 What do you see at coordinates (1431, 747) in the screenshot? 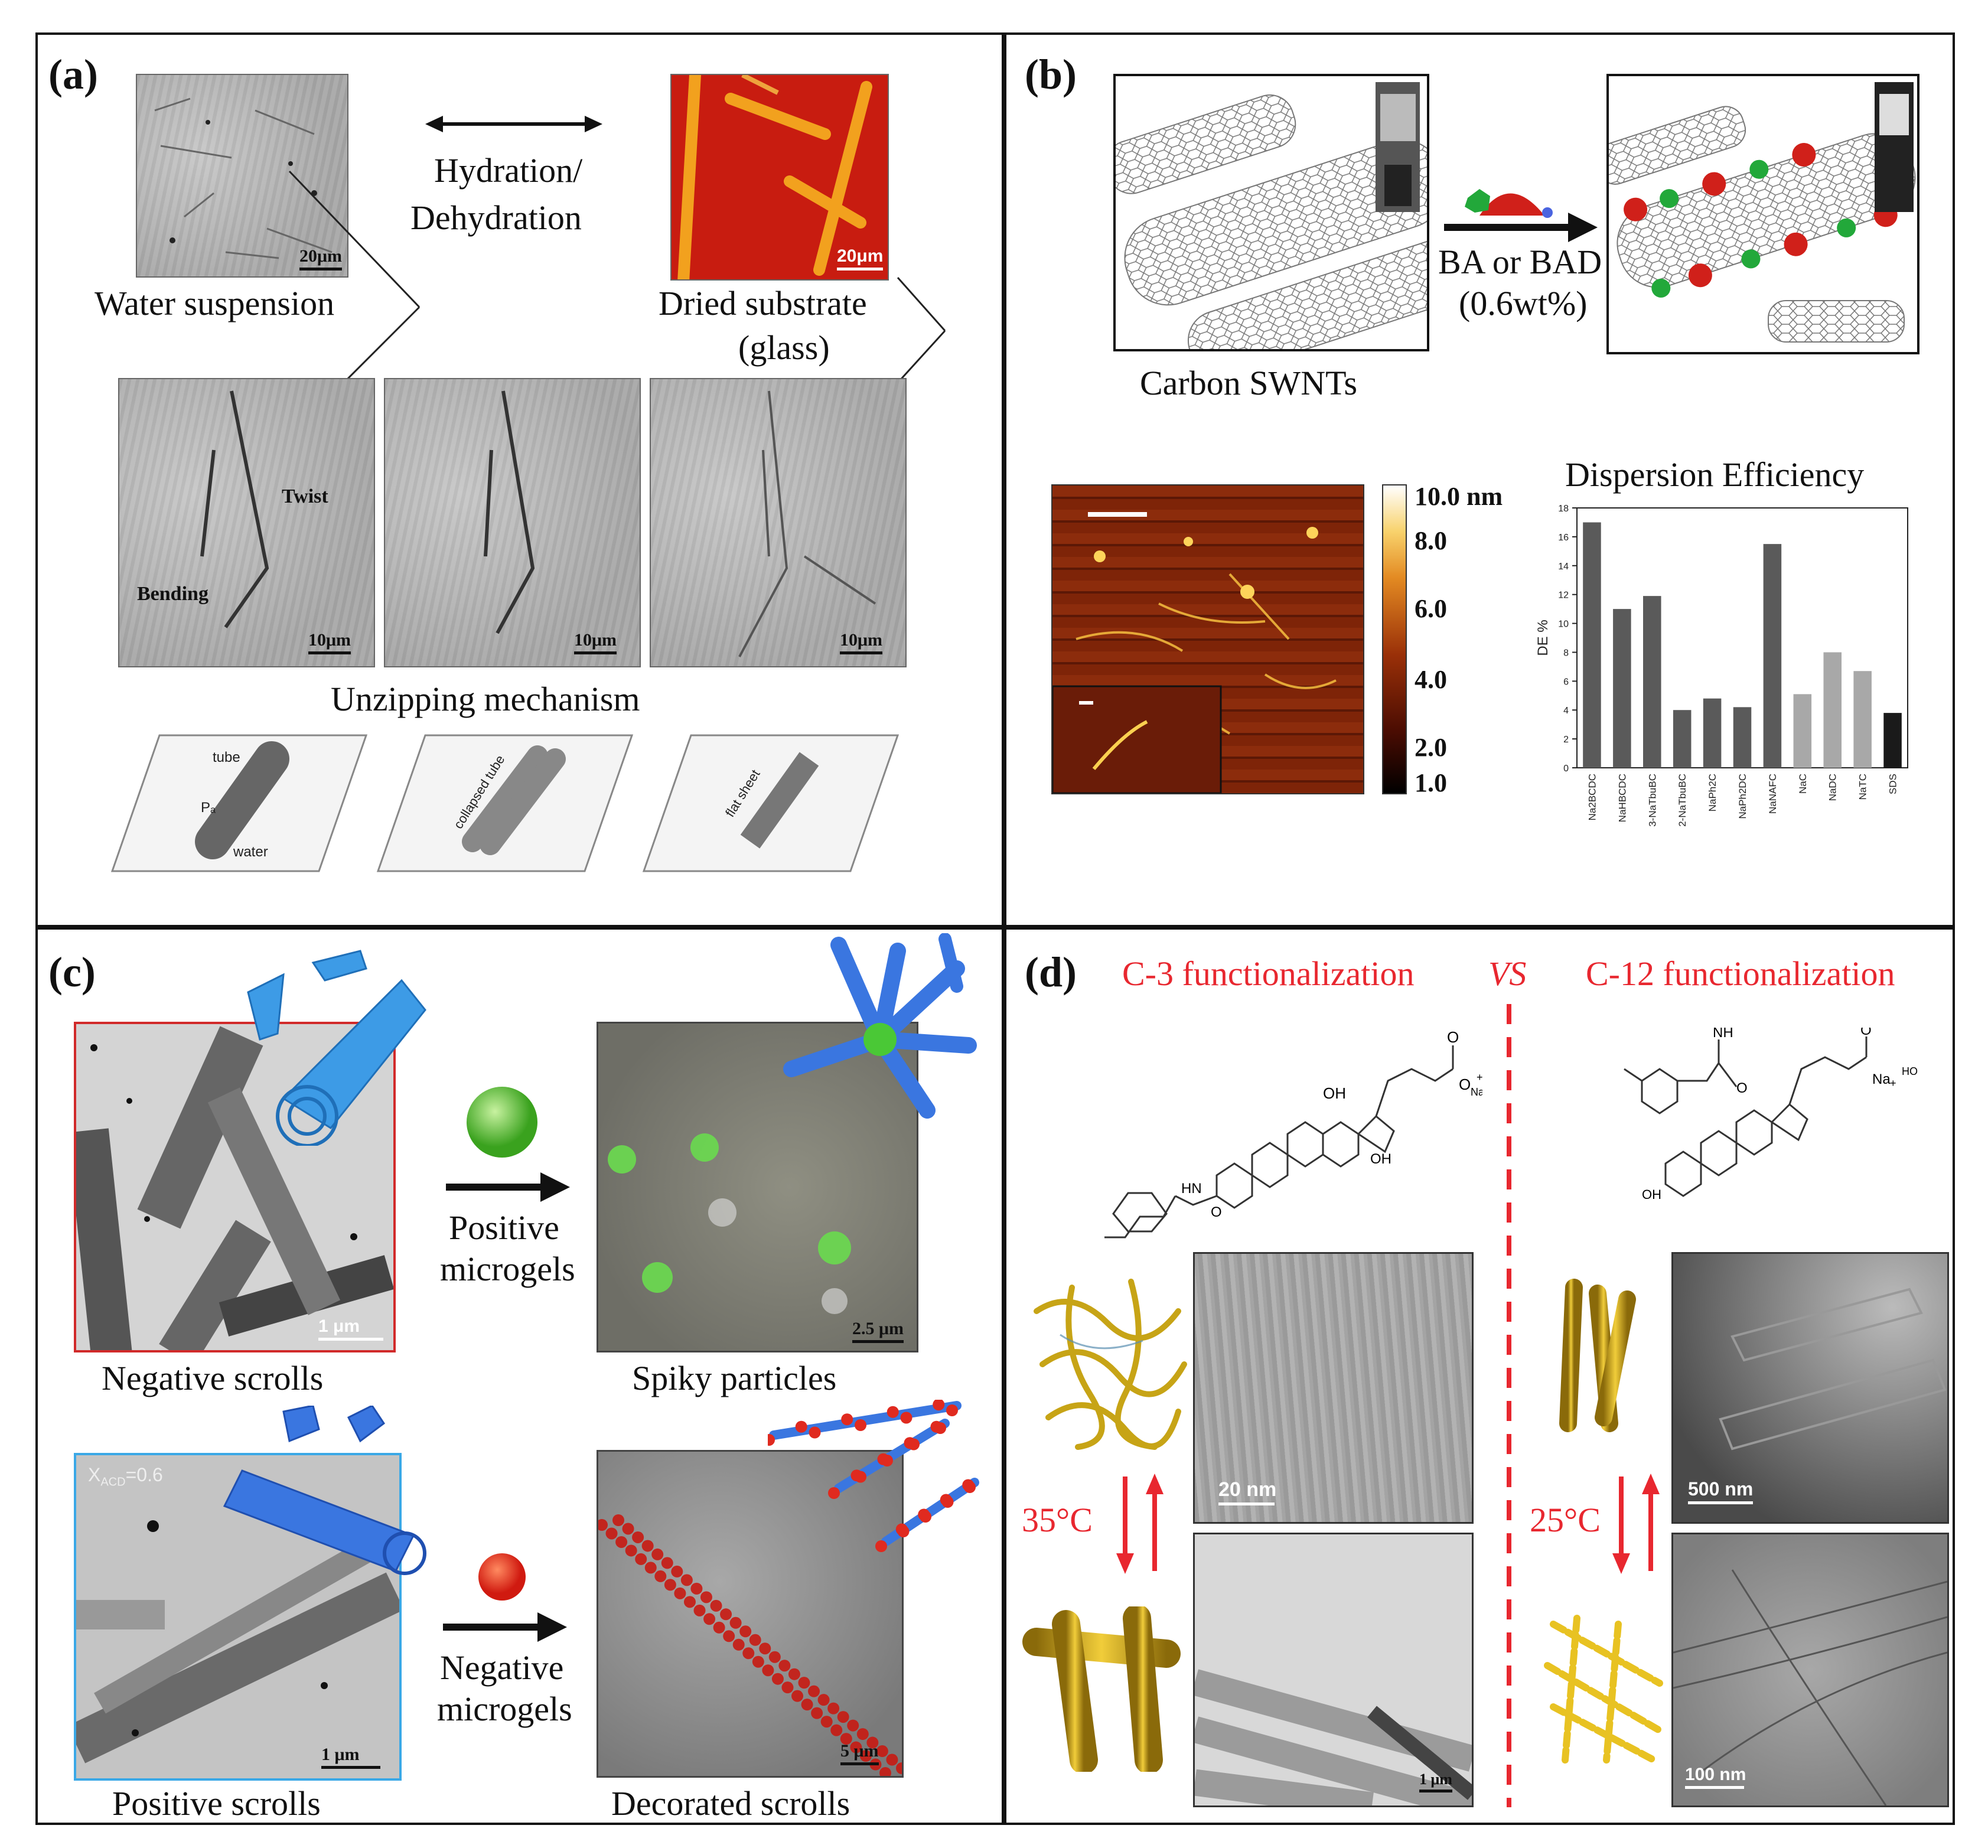
I see `colorbar-tick-2: 2.0` at bounding box center [1431, 747].